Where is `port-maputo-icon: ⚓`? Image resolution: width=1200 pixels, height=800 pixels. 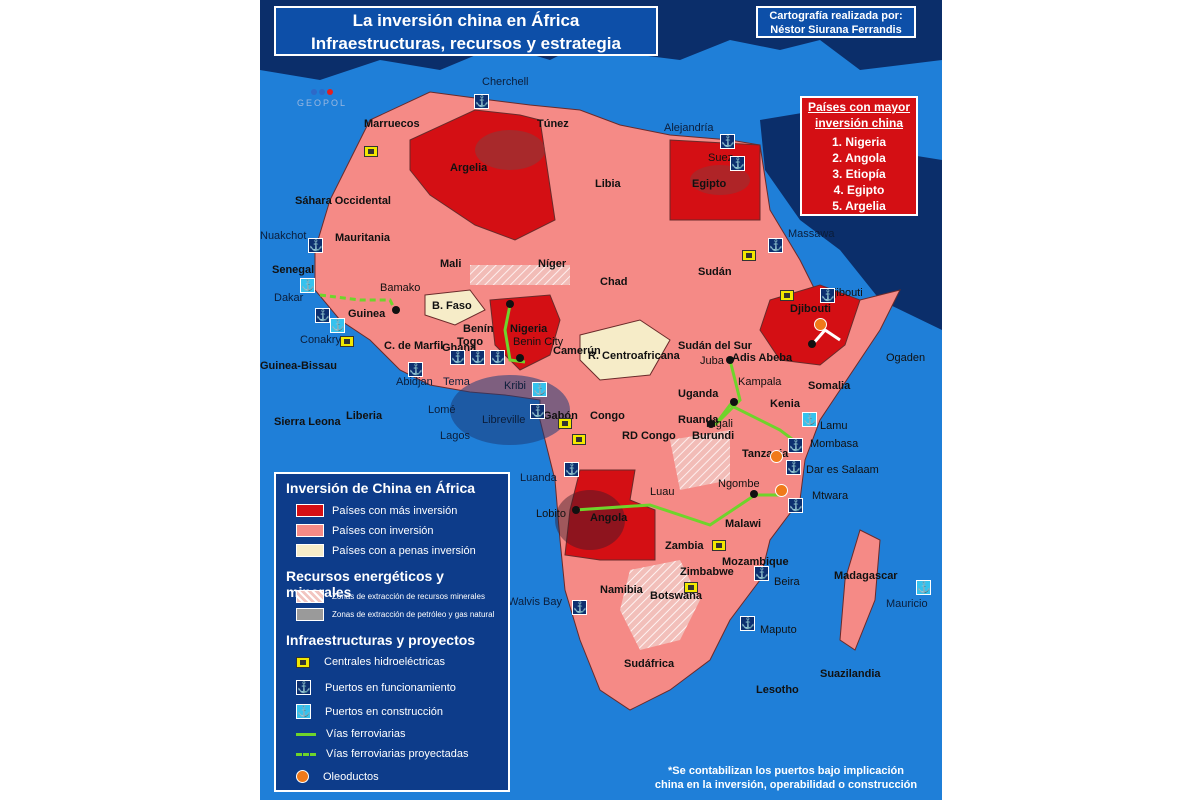 port-maputo-icon: ⚓ is located at coordinates (747, 623).